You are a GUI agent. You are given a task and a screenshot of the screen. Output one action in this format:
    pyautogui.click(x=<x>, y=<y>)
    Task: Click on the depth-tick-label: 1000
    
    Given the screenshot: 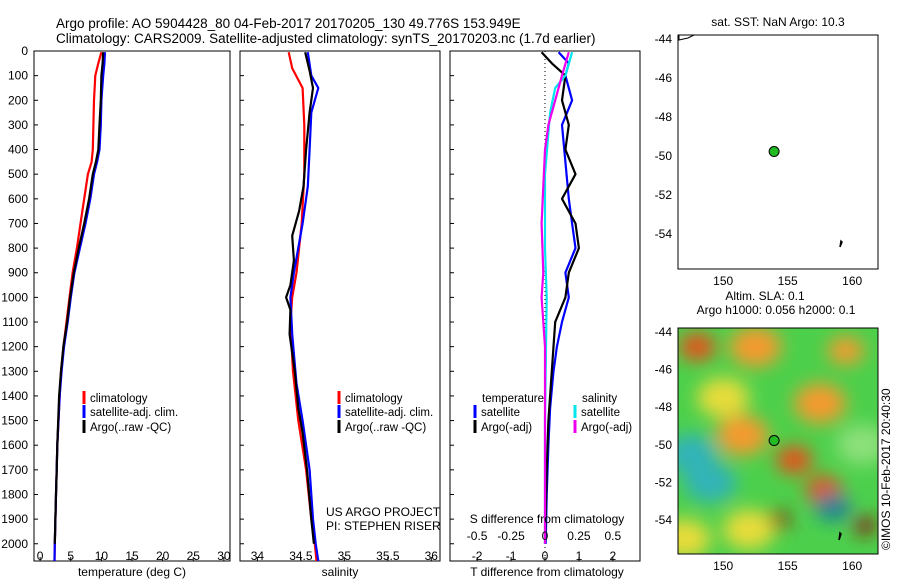 What is the action you would take?
    pyautogui.click(x=14, y=297)
    